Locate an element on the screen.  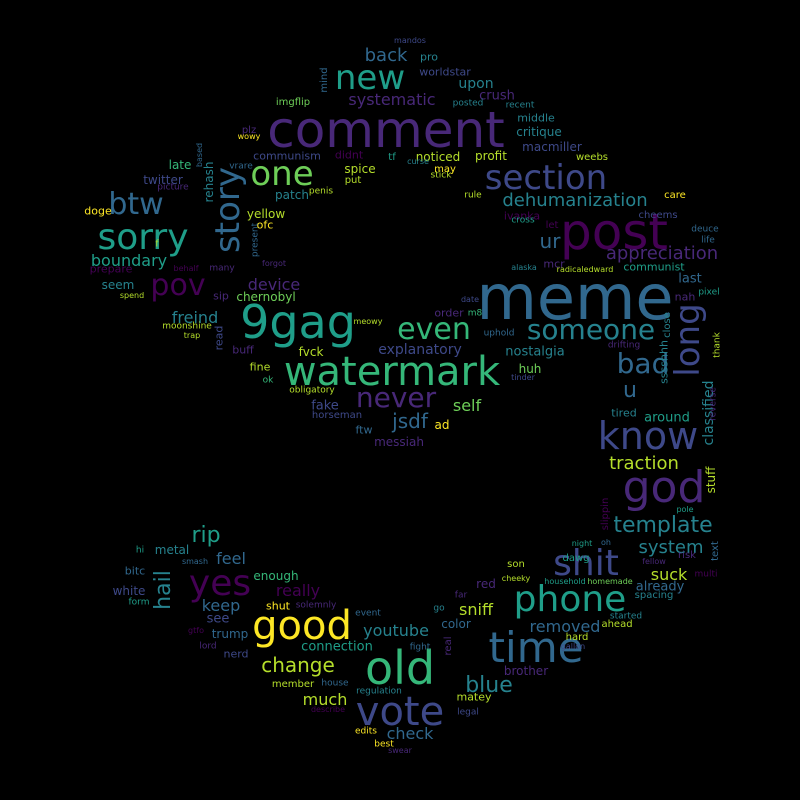
word-163: cheeky is located at coordinates (516, 578).